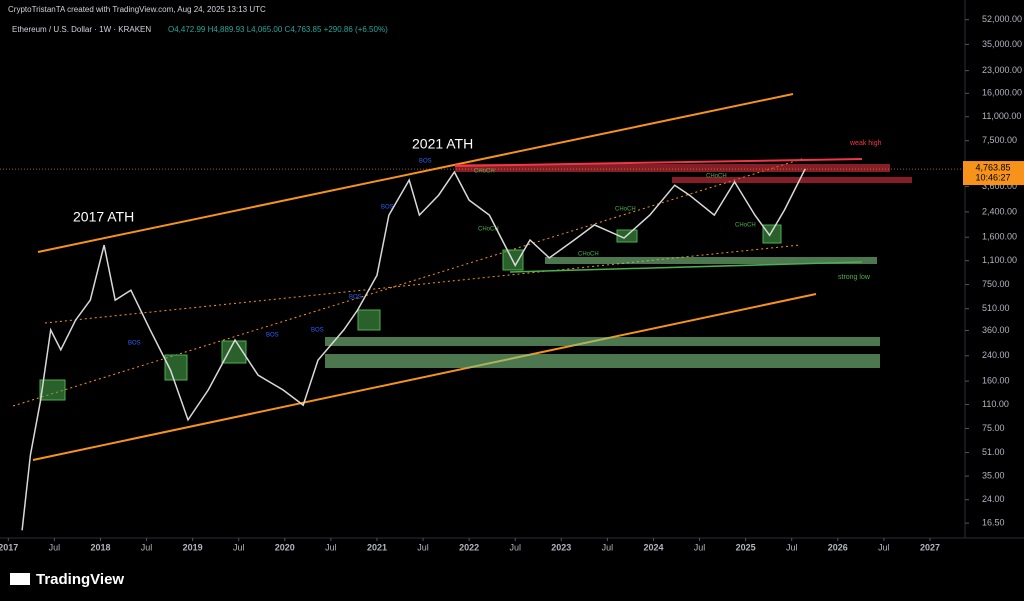  Describe the element at coordinates (993, 499) in the screenshot. I see `y-tick-label: 24.00` at that location.